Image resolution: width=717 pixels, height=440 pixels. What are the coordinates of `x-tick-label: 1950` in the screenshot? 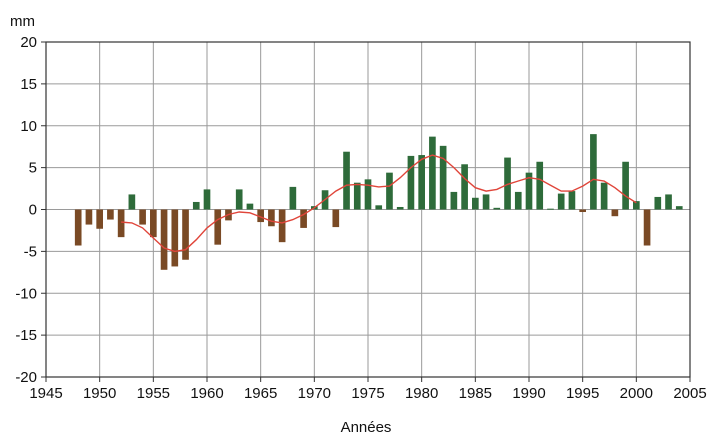 It's located at (99, 393).